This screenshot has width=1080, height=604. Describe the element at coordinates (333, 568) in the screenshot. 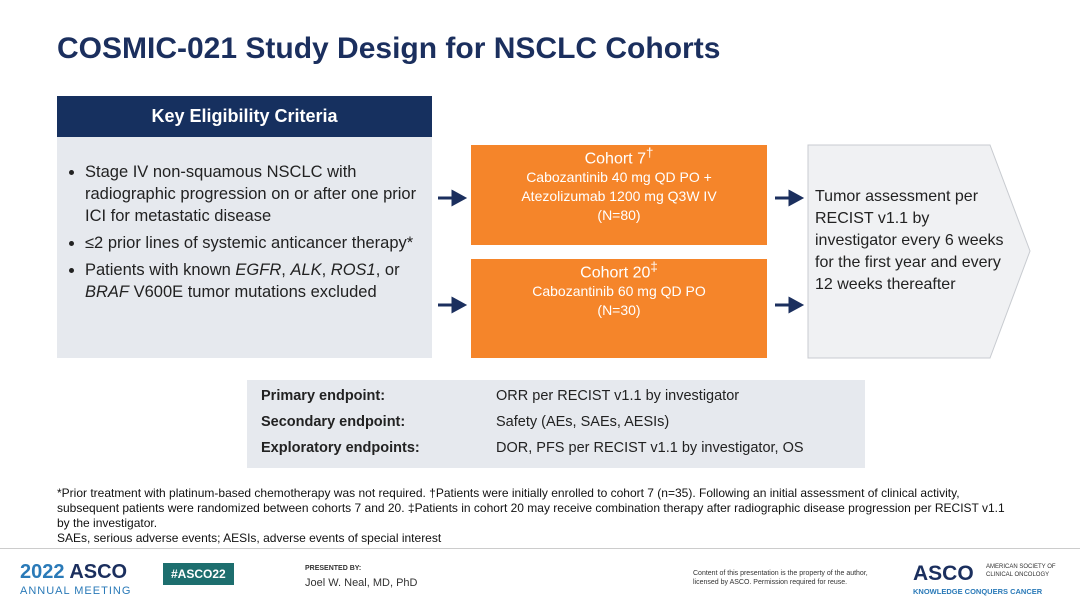

I see `presented-by: PRESENTED BY:` at that location.